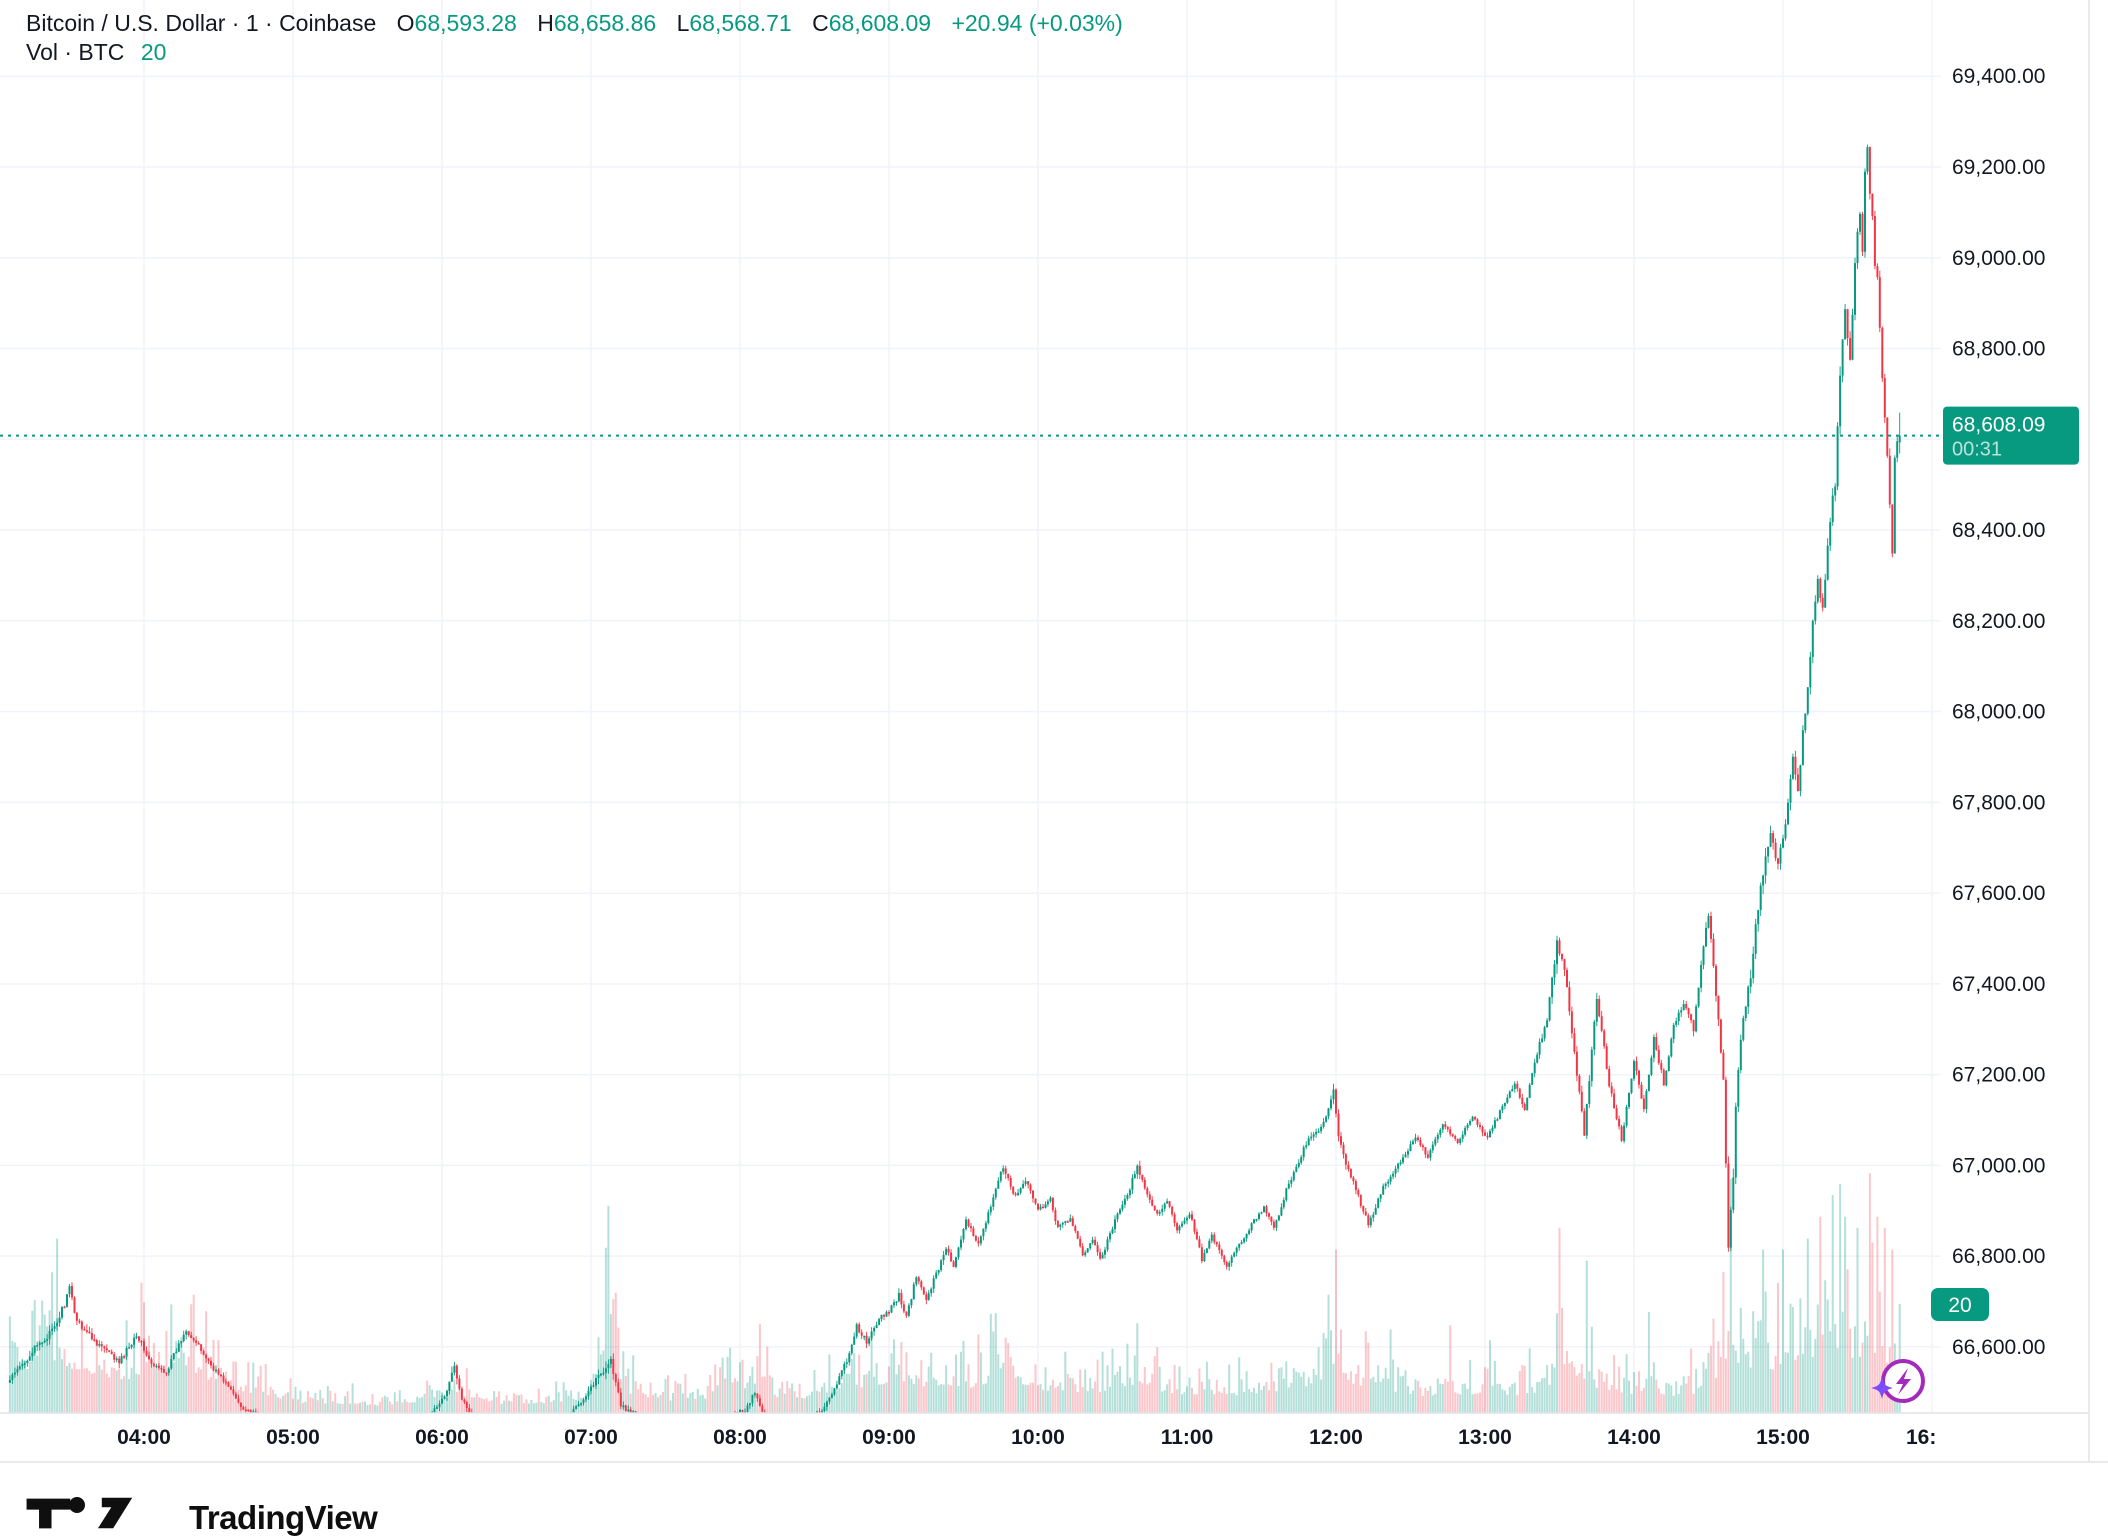 The image size is (2108, 1540). What do you see at coordinates (1998, 76) in the screenshot?
I see `price-axis-label: 69,400.00` at bounding box center [1998, 76].